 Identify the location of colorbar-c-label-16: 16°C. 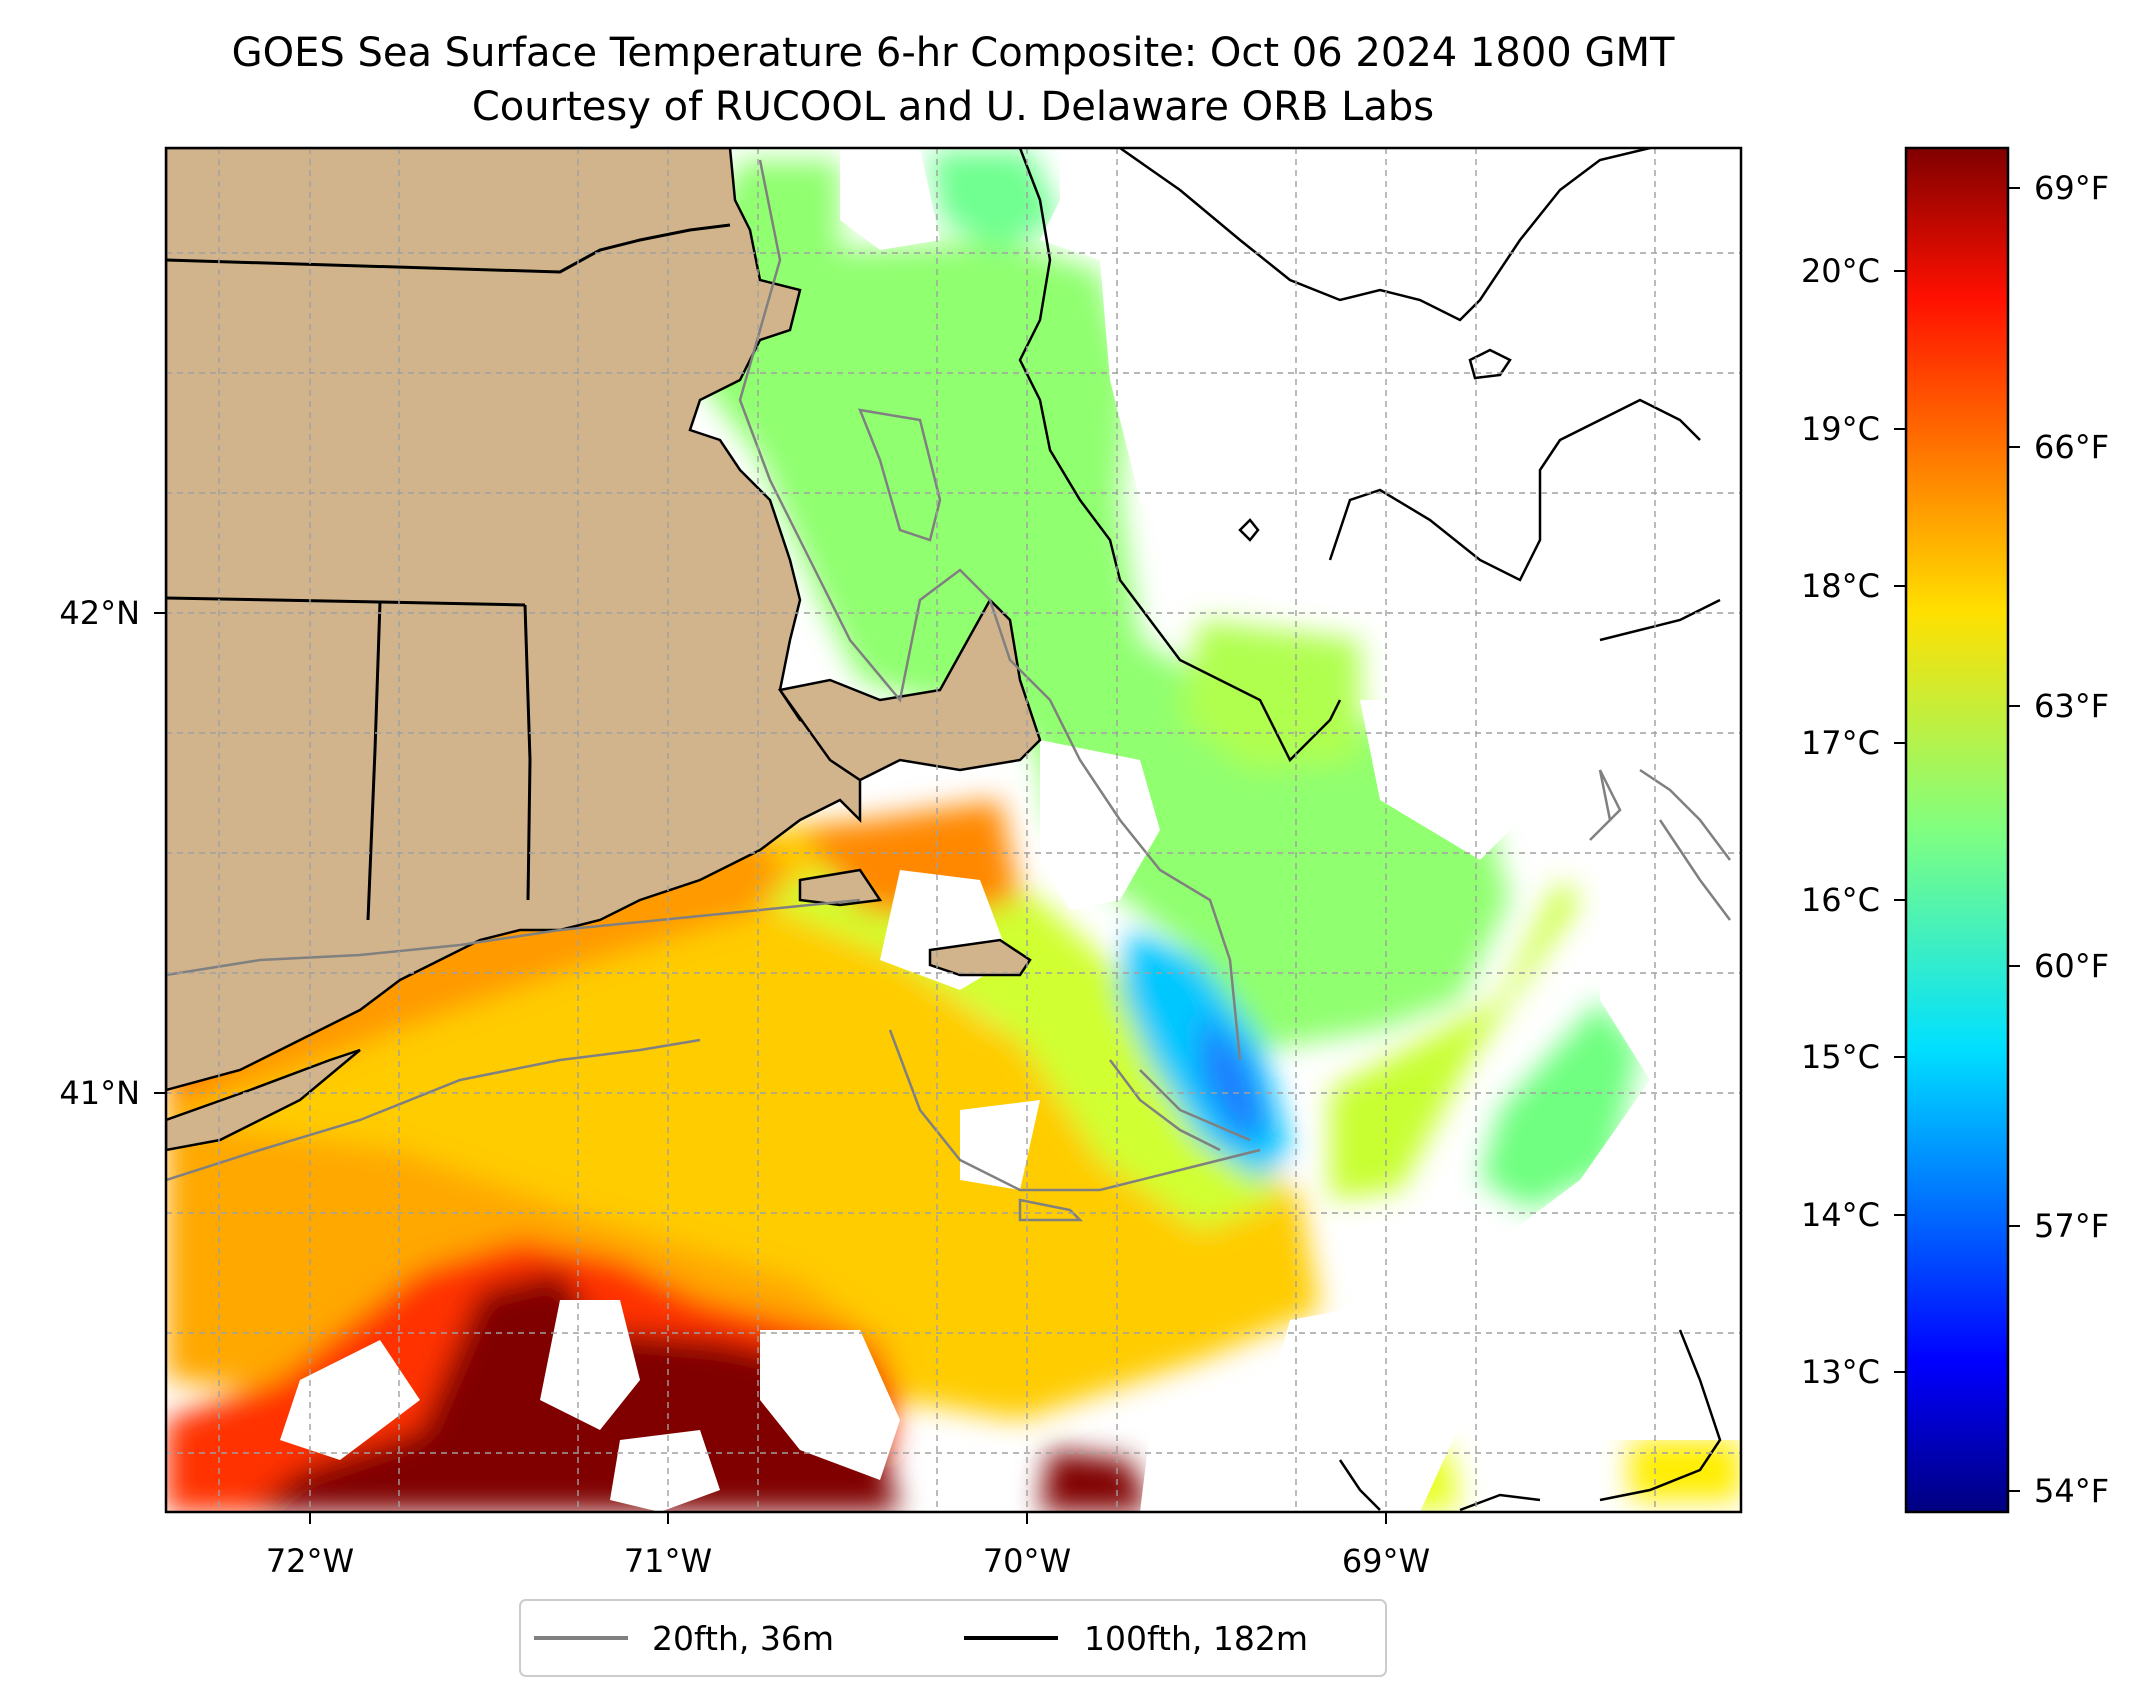
(1840, 900).